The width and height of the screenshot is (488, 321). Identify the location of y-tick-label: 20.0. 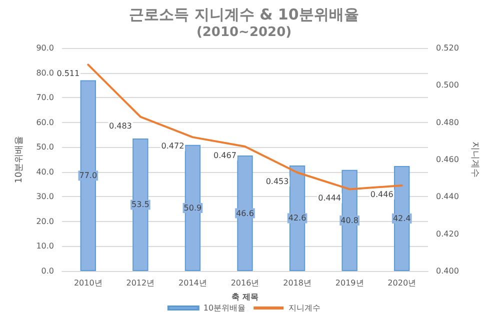
(45, 221).